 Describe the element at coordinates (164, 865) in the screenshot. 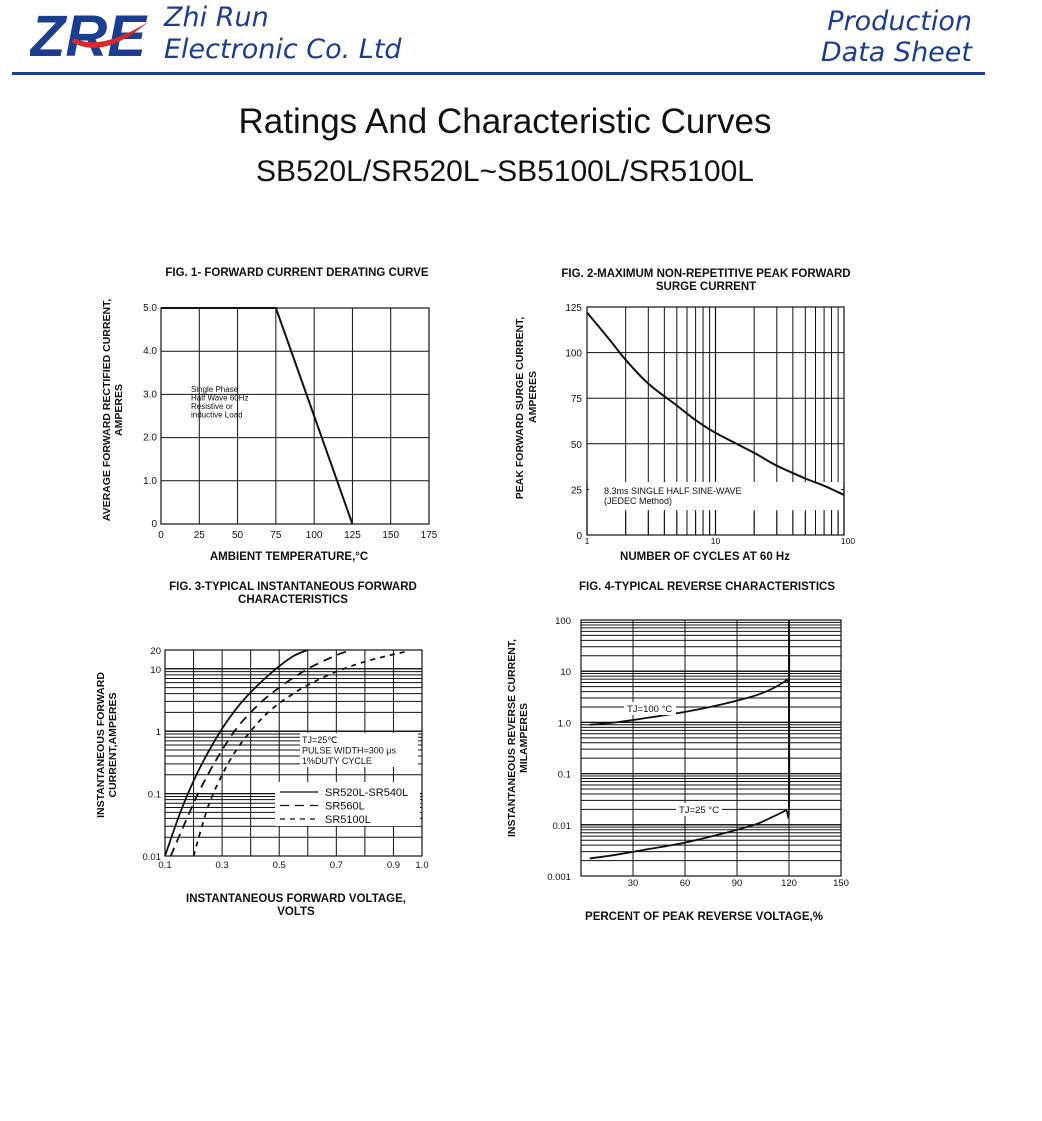

I see `fig3-x-tick-label: 0.1` at that location.